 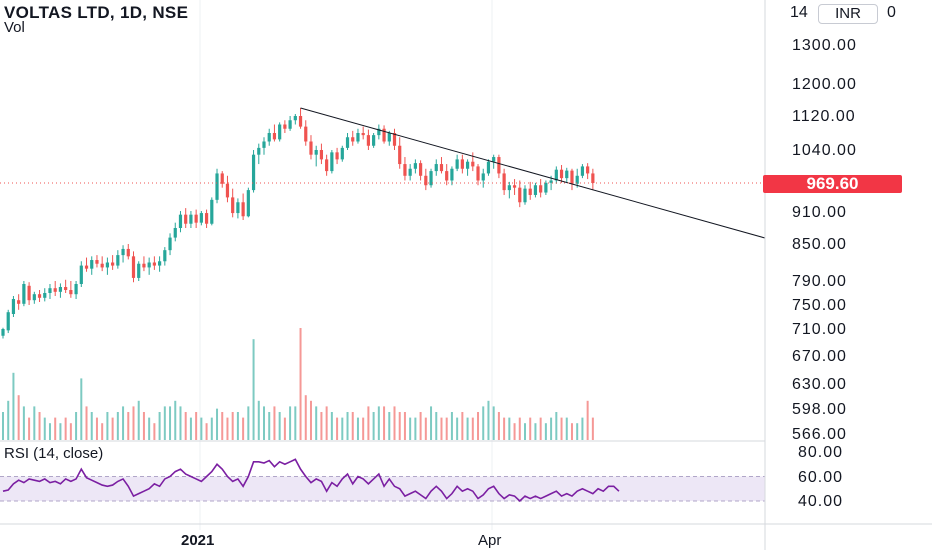 What do you see at coordinates (819, 244) in the screenshot?
I see `price-tick-label: 850.00` at bounding box center [819, 244].